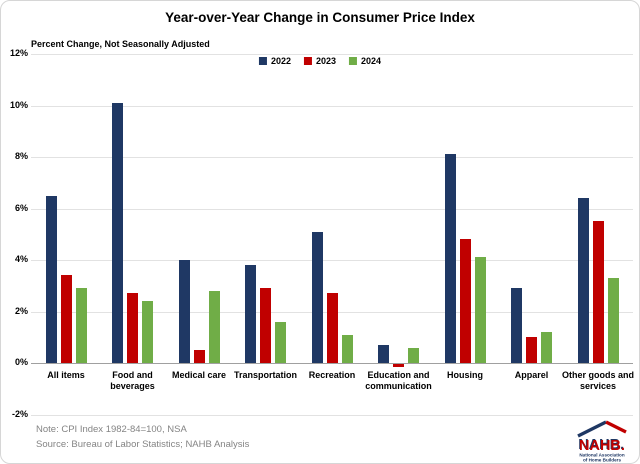  Describe the element at coordinates (583, 280) in the screenshot. I see `bar-2022-other-goods-and-services` at that location.